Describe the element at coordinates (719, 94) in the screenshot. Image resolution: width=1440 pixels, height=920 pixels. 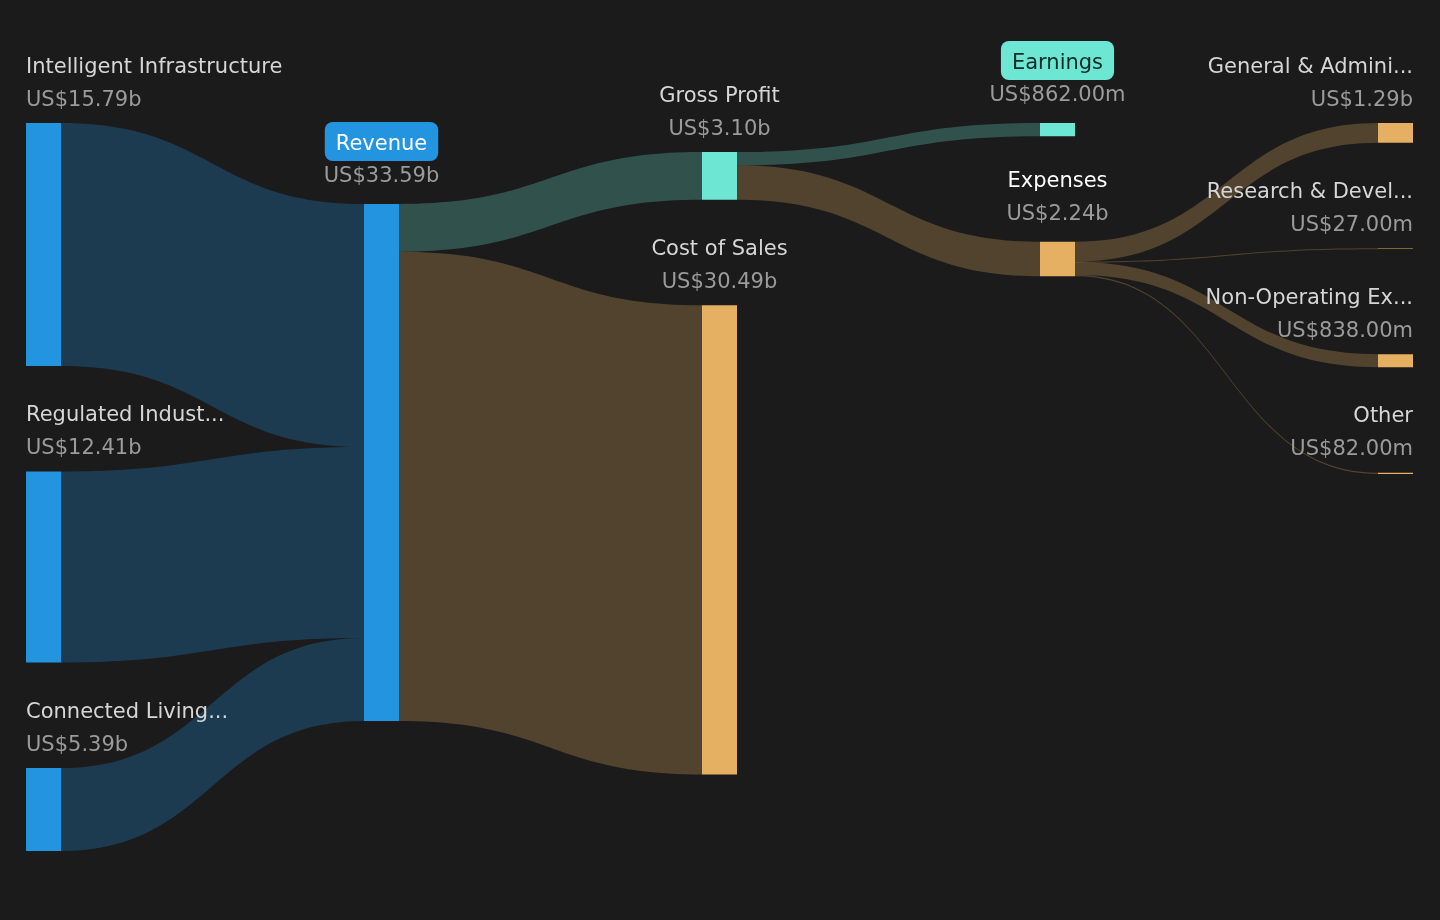
I see `category-label: Gross Profit` at that location.